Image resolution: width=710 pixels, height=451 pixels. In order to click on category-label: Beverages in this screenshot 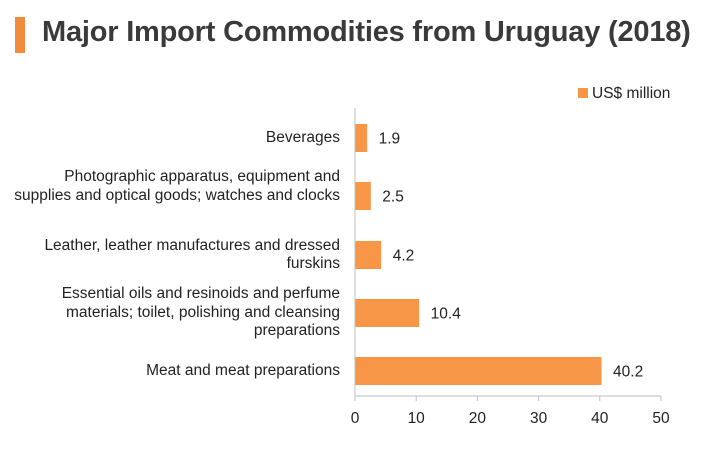, I will do `click(302, 137)`.